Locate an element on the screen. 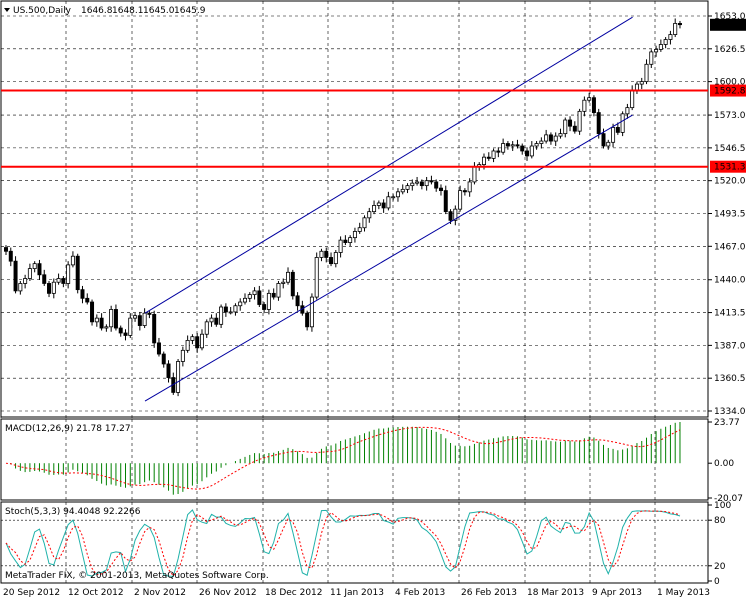  x-tick-label: 11 Jan 2013 is located at coordinates (357, 593).